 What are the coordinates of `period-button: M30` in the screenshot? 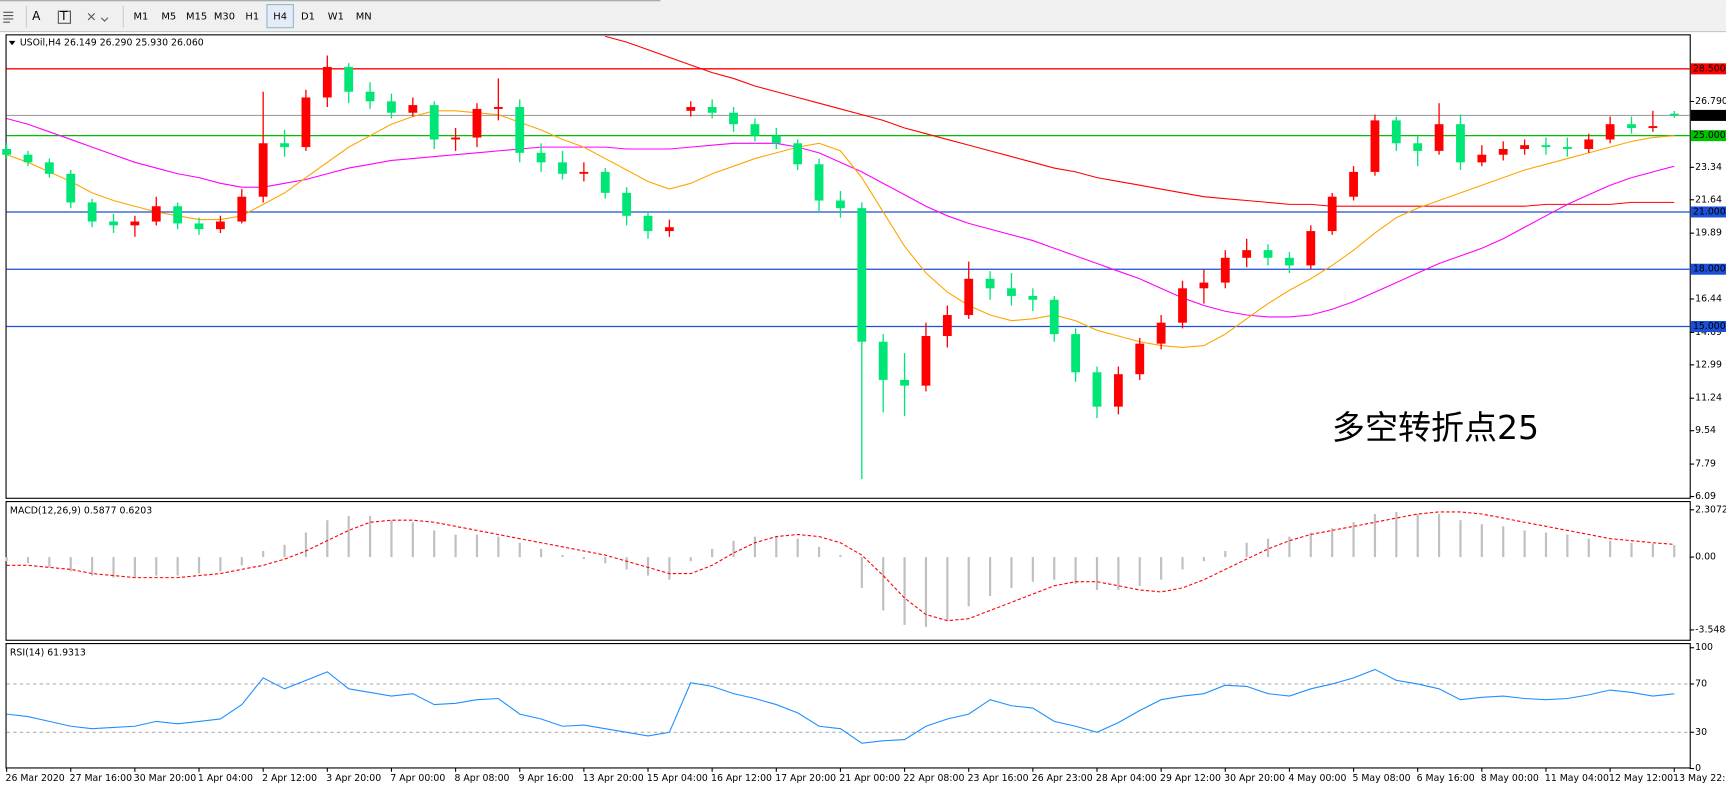 It's located at (224, 17).